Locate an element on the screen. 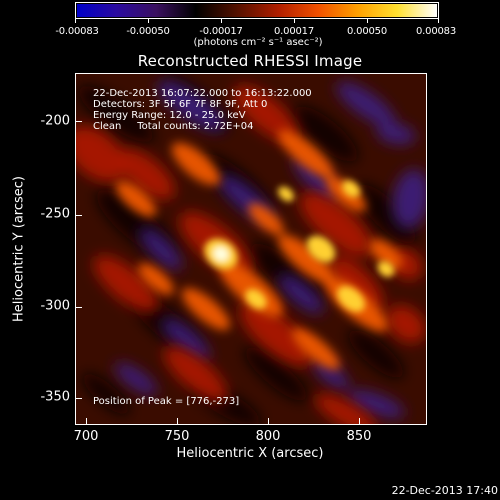 This screenshot has width=500, height=500. colorbar-units-label: (photons cm⁻² s⁻¹ asec⁻²) is located at coordinates (258, 42).